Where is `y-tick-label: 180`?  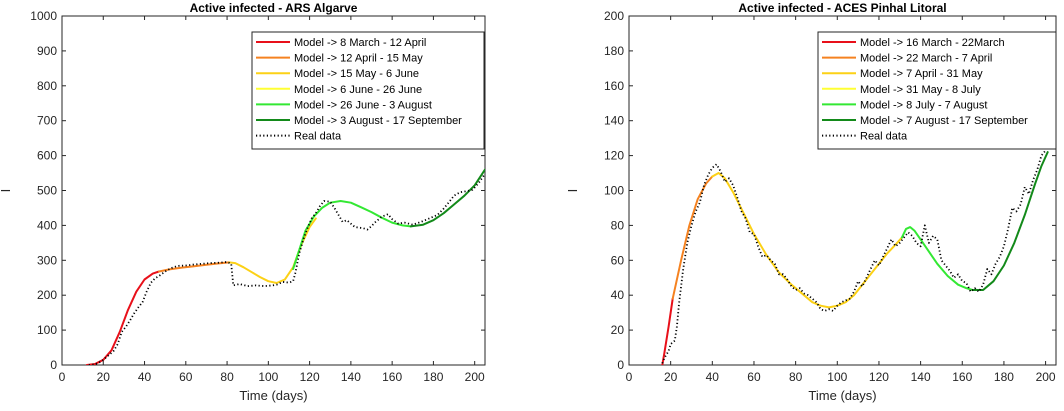 y-tick-label: 180 is located at coordinates (614, 51).